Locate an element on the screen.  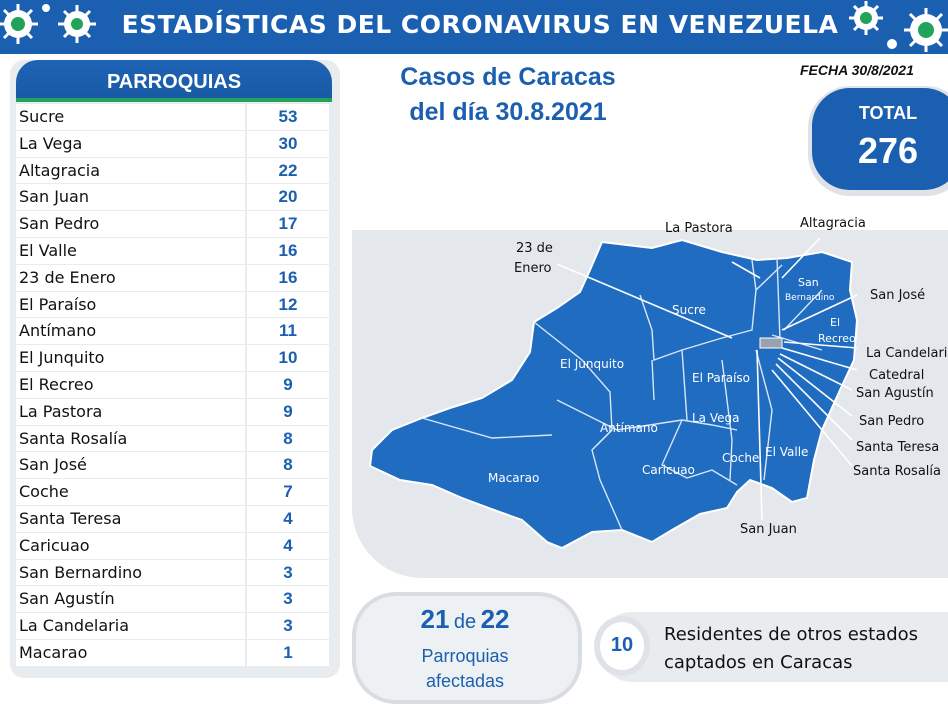
affected-count: 21 is located at coordinates (435, 619).